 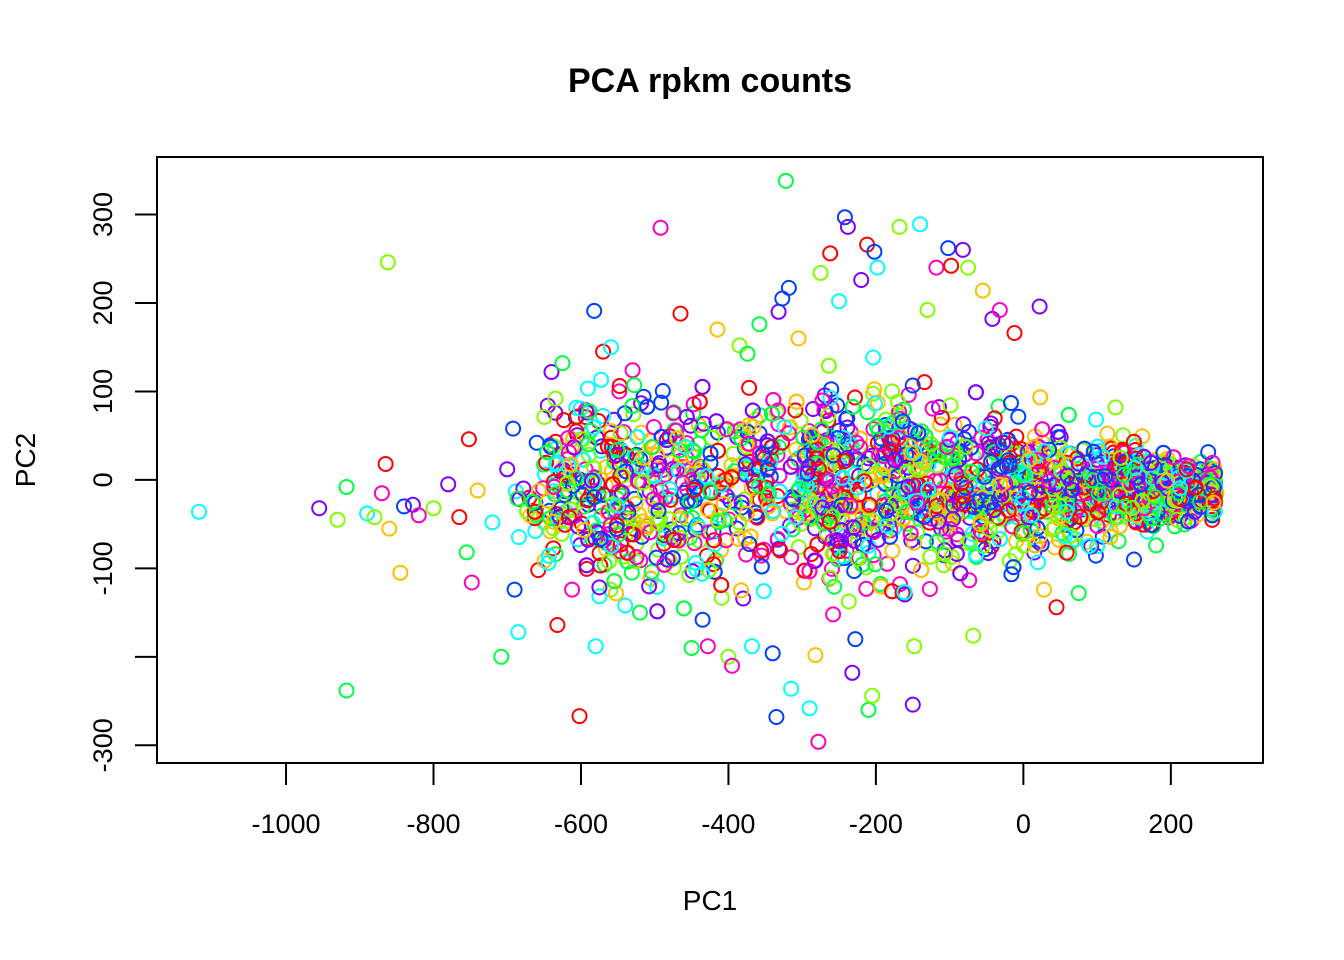 I want to click on y-tick-label: 100, so click(x=103, y=391).